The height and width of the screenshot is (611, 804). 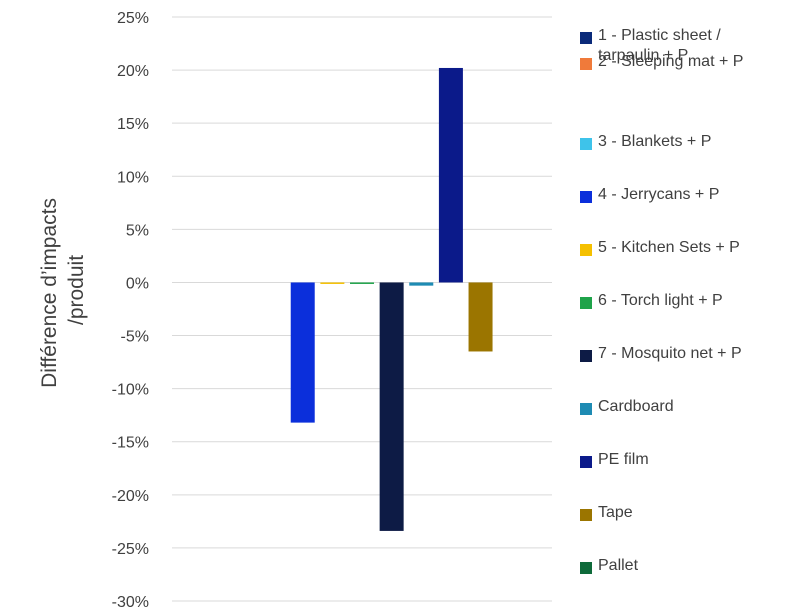 I want to click on y-axis-title: Différence d’impacts /produit, so click(x=63, y=290).